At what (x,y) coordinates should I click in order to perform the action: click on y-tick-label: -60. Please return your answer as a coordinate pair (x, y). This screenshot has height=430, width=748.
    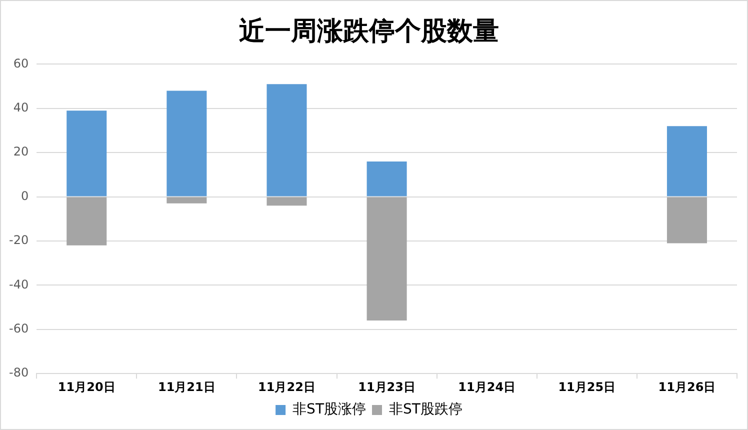
    Looking at the image, I should click on (18, 329).